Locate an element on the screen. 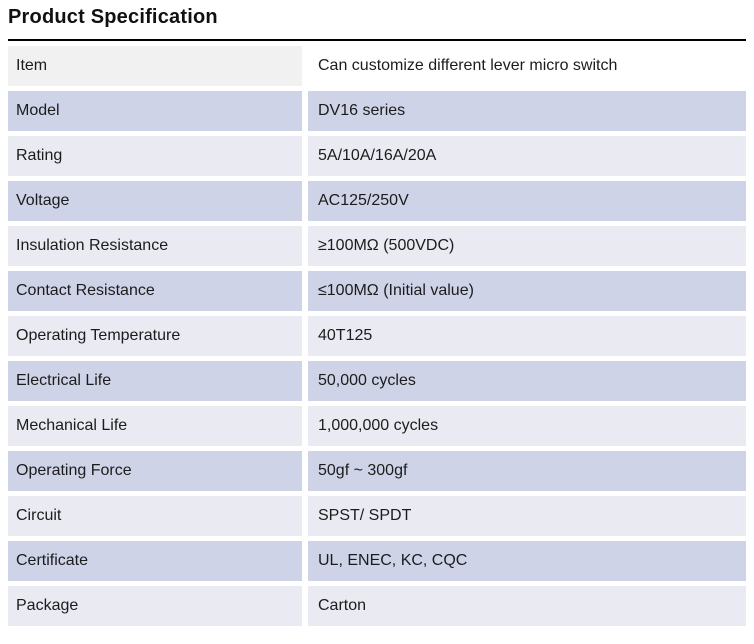 This screenshot has height=644, width=754. spec-value-cell: 50gf ~ 300gf is located at coordinates (527, 471).